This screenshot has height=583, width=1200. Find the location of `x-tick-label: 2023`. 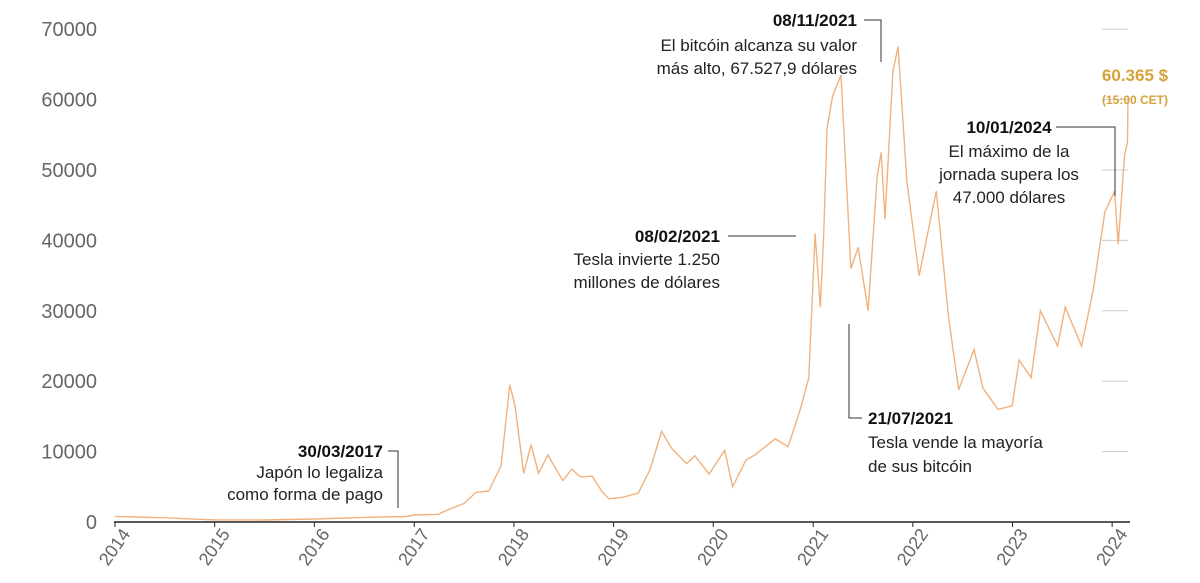

x-tick-label: 2023 is located at coordinates (1011, 547).